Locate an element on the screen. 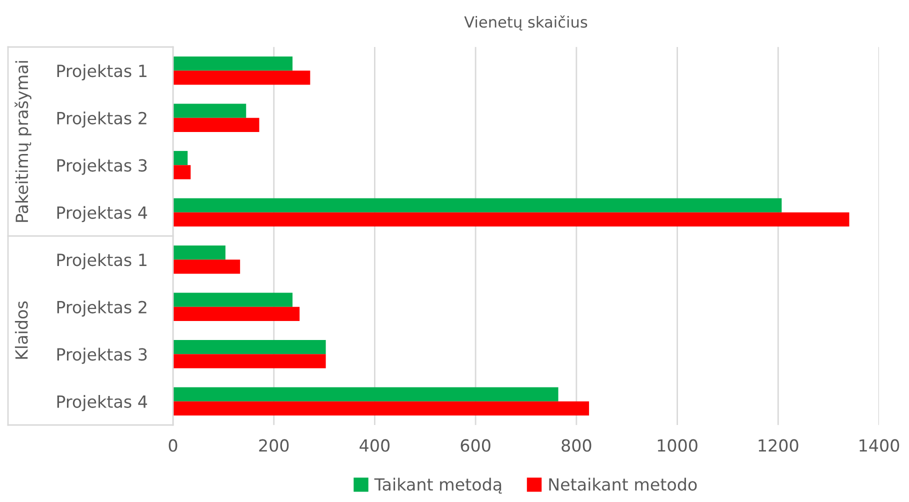 The image size is (909, 502). x-tick-label: 0 is located at coordinates (173, 445).